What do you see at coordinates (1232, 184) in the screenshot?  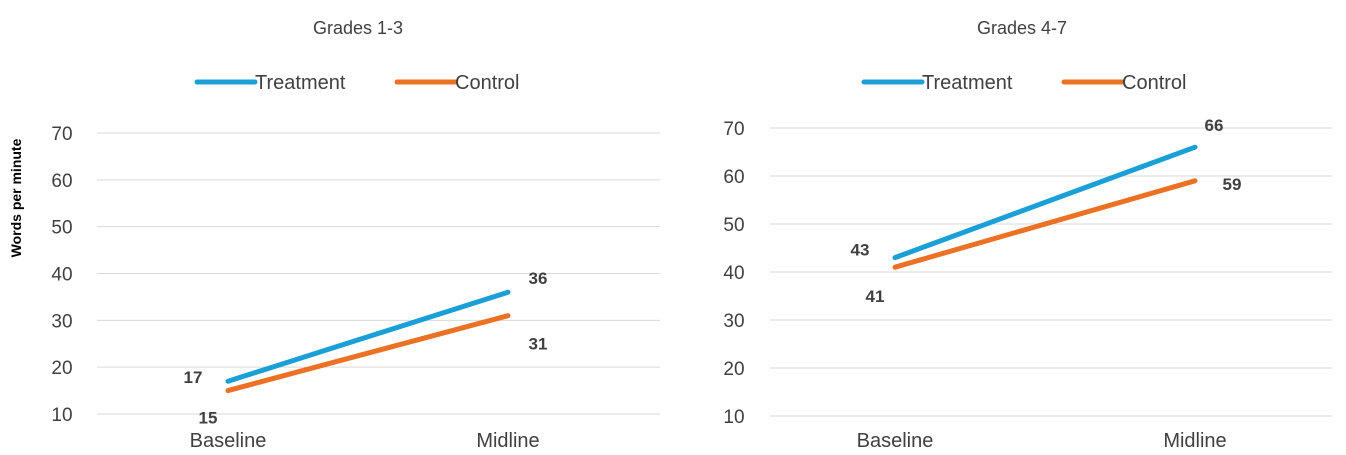 I see `data-label-control: 59` at bounding box center [1232, 184].